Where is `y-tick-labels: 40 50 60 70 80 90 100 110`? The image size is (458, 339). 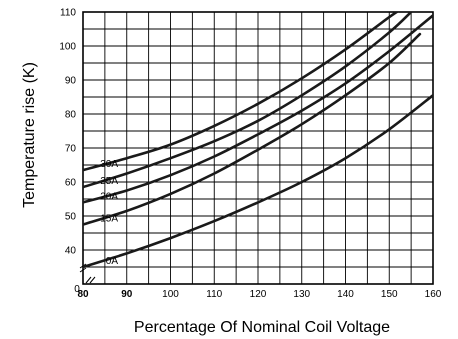 y-tick-labels: 40 50 60 70 80 90 100 110 is located at coordinates (67, 132).